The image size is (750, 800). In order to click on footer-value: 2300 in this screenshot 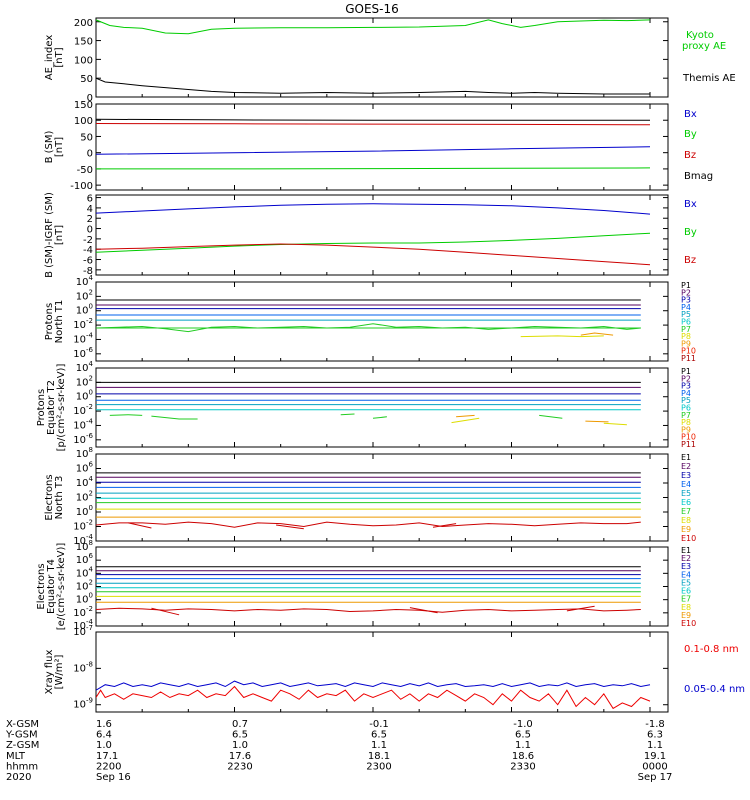, I will do `click(378, 766)`.